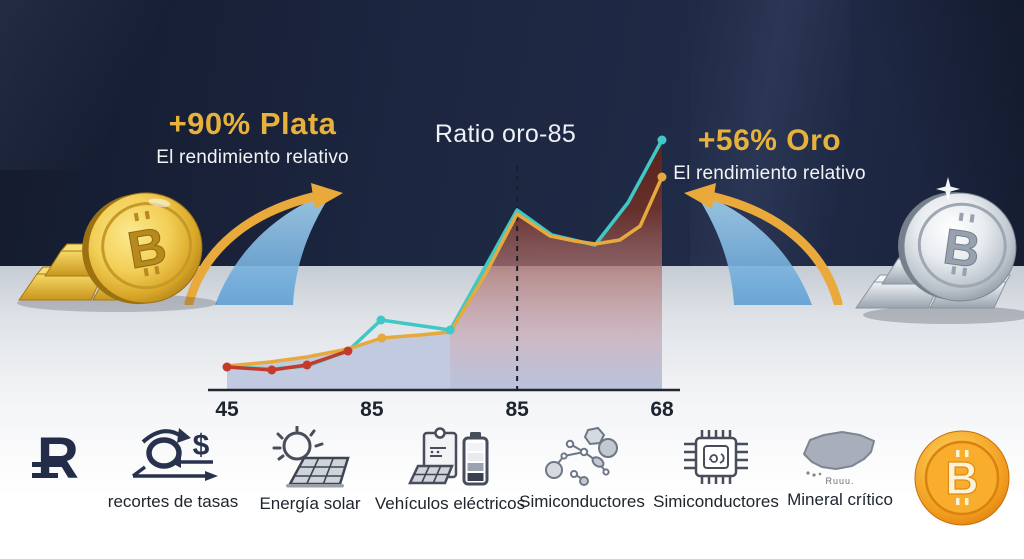  Describe the element at coordinates (581, 456) in the screenshot. I see `semiconductors-molecules-icon` at that location.